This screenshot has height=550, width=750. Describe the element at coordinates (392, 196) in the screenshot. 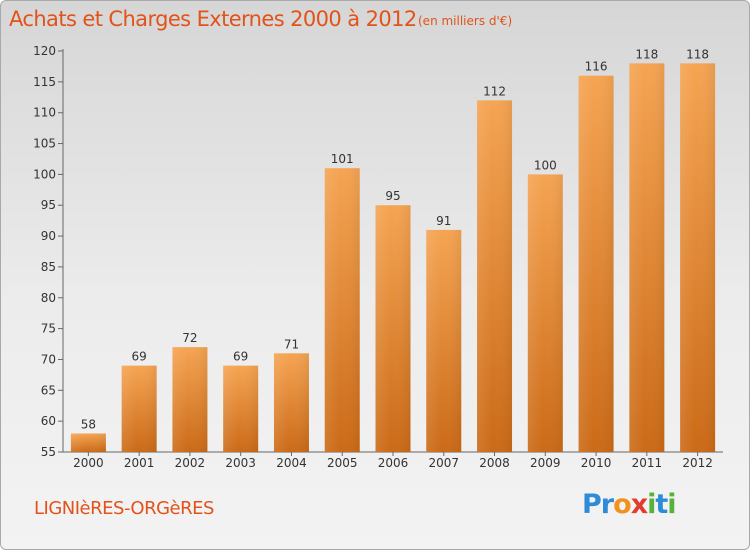

I see `value-label: 95` at that location.